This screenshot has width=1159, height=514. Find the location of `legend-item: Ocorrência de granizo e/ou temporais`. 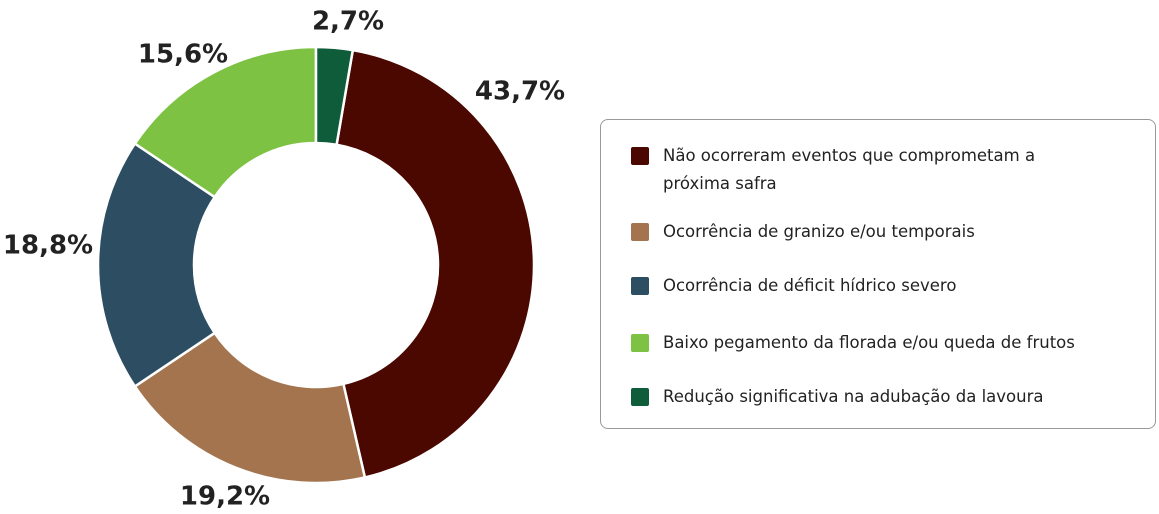

legend-item: Ocorrência de granizo e/ou temporais is located at coordinates (803, 232).